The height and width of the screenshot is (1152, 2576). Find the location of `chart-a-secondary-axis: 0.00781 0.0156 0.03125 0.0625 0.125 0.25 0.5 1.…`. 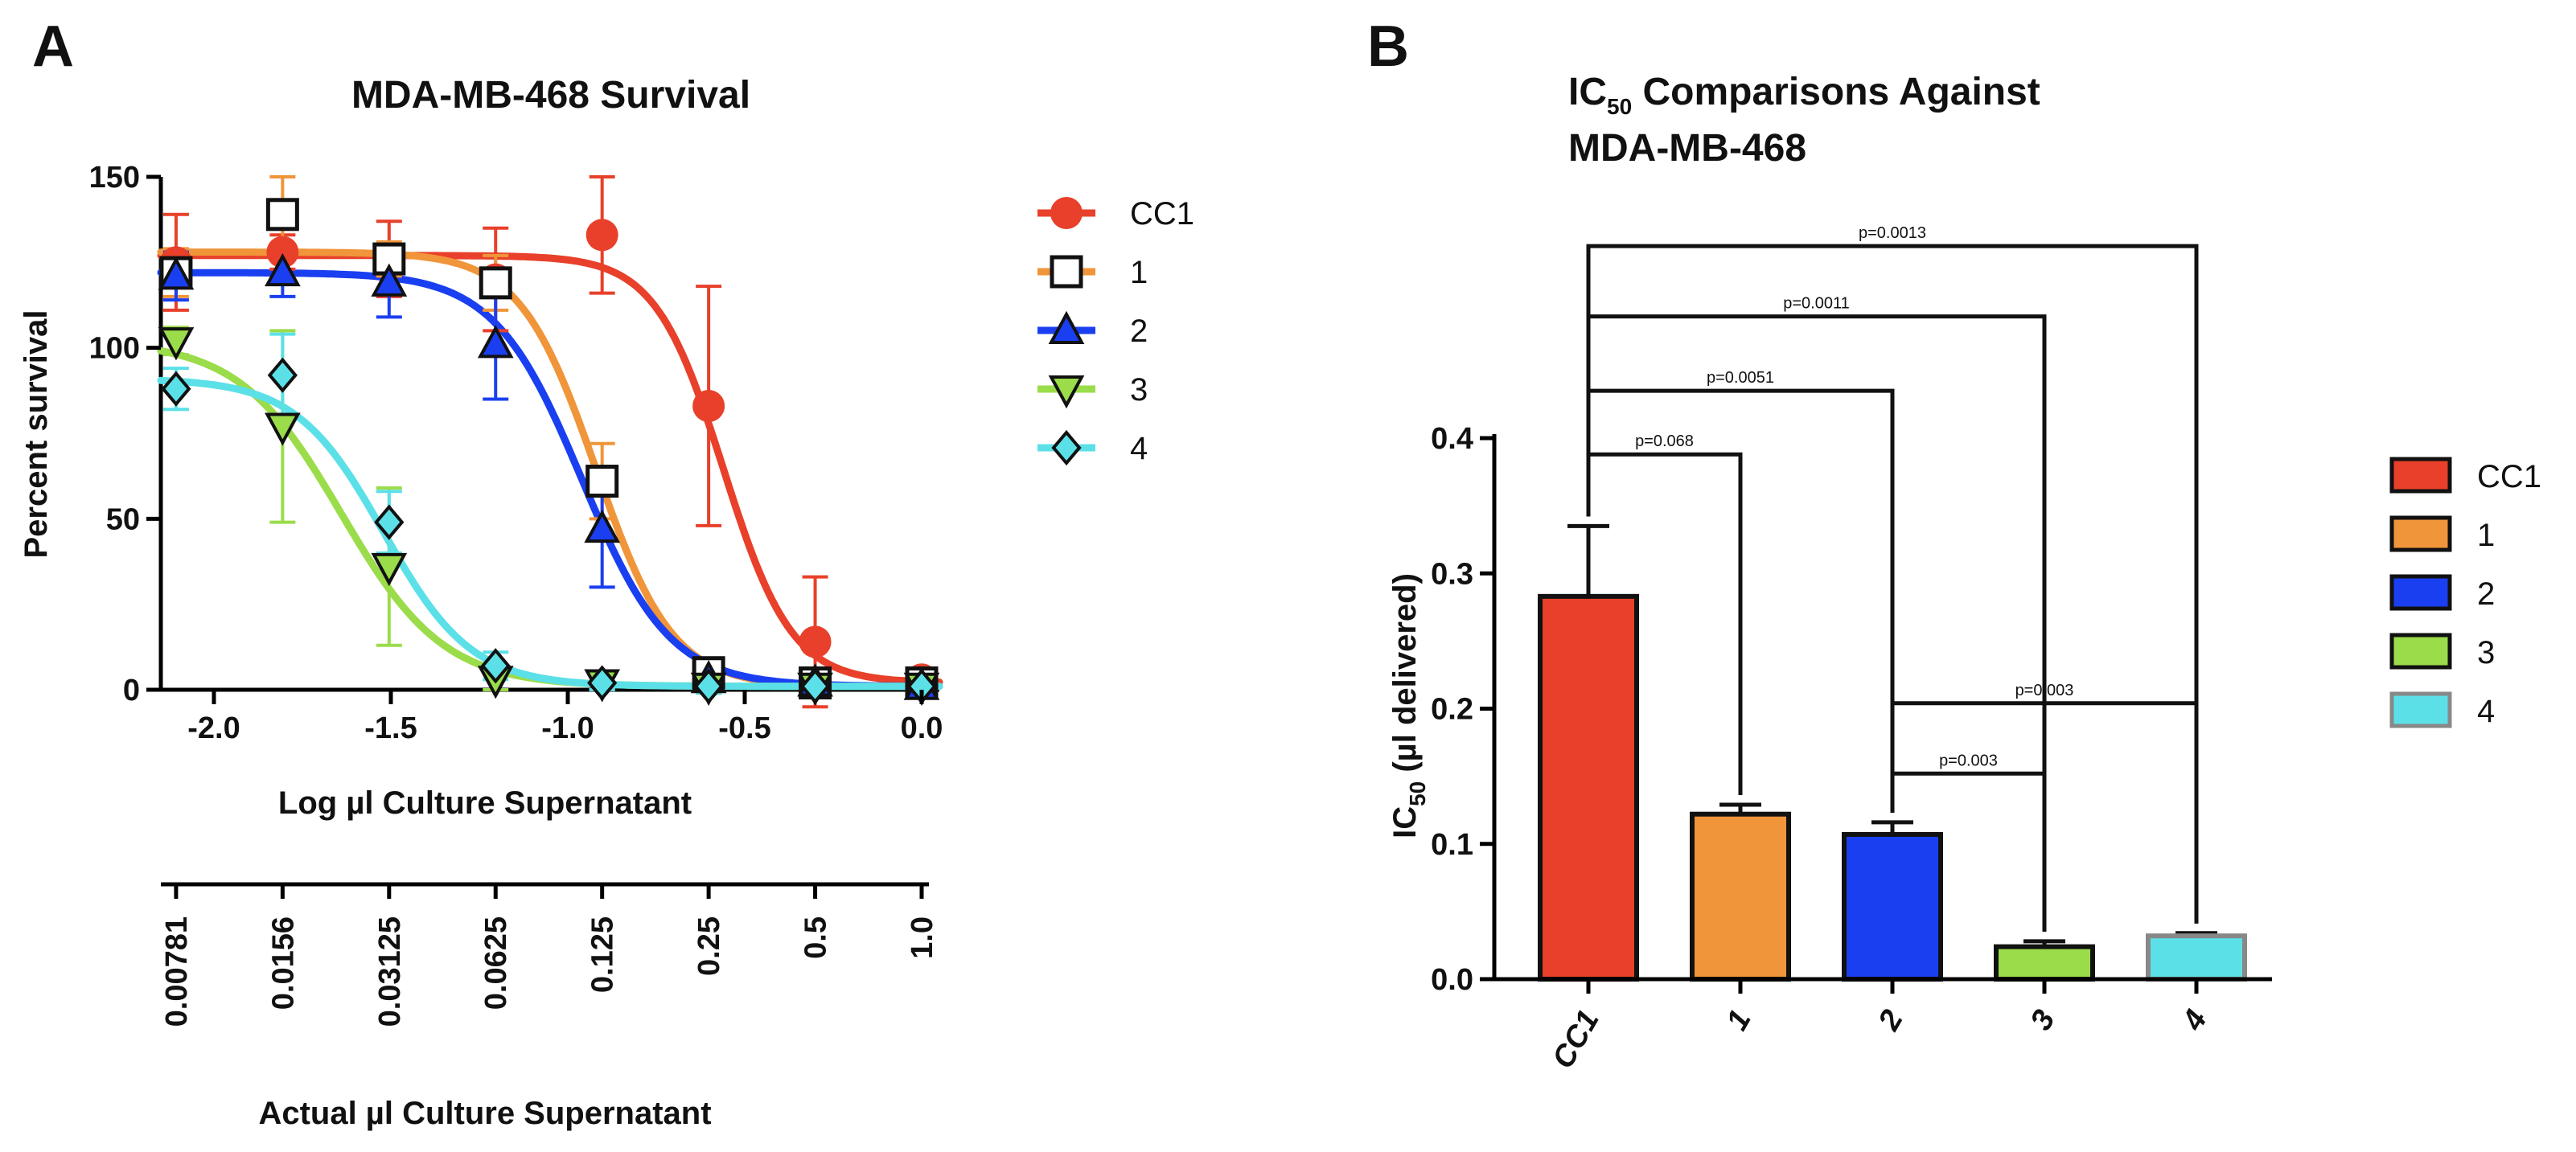

chart-a-secondary-axis: 0.00781 0.0156 0.03125 0.0625 0.125 0.25 0.5 1.… is located at coordinates (549, 955).